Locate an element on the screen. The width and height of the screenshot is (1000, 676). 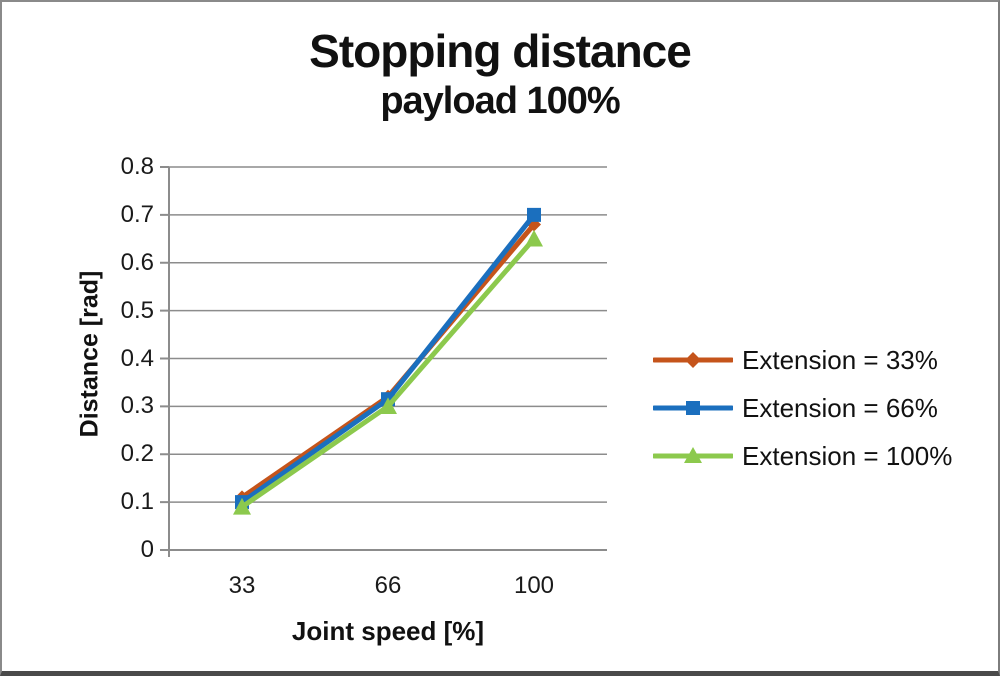
legend-label: Extension = 33% is located at coordinates (840, 359).